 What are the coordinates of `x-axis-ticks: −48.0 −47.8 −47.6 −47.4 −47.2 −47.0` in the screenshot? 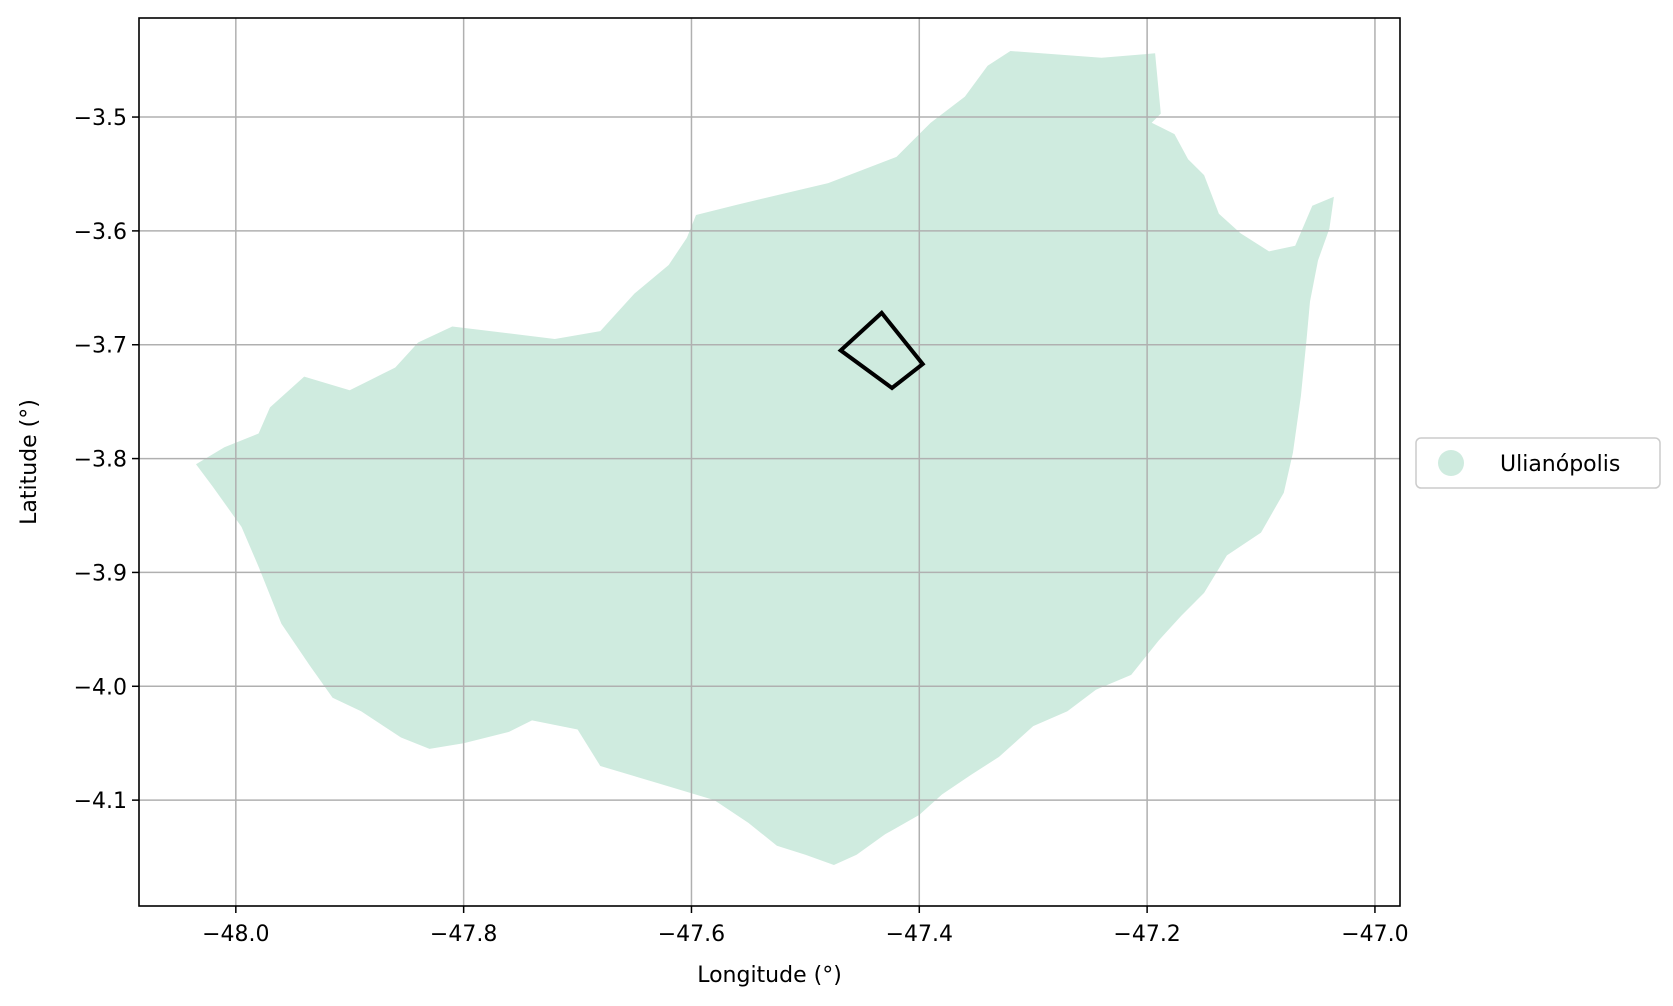 It's located at (805, 926).